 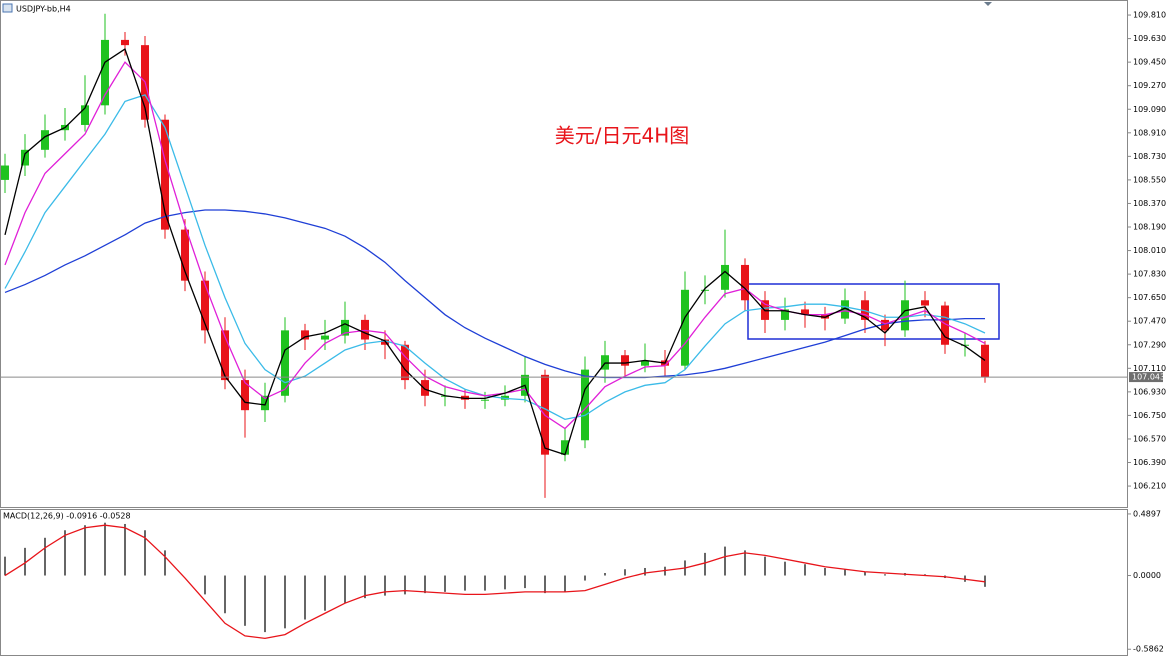 What do you see at coordinates (1149, 274) in the screenshot?
I see `y-tick-label: 107.830` at bounding box center [1149, 274].